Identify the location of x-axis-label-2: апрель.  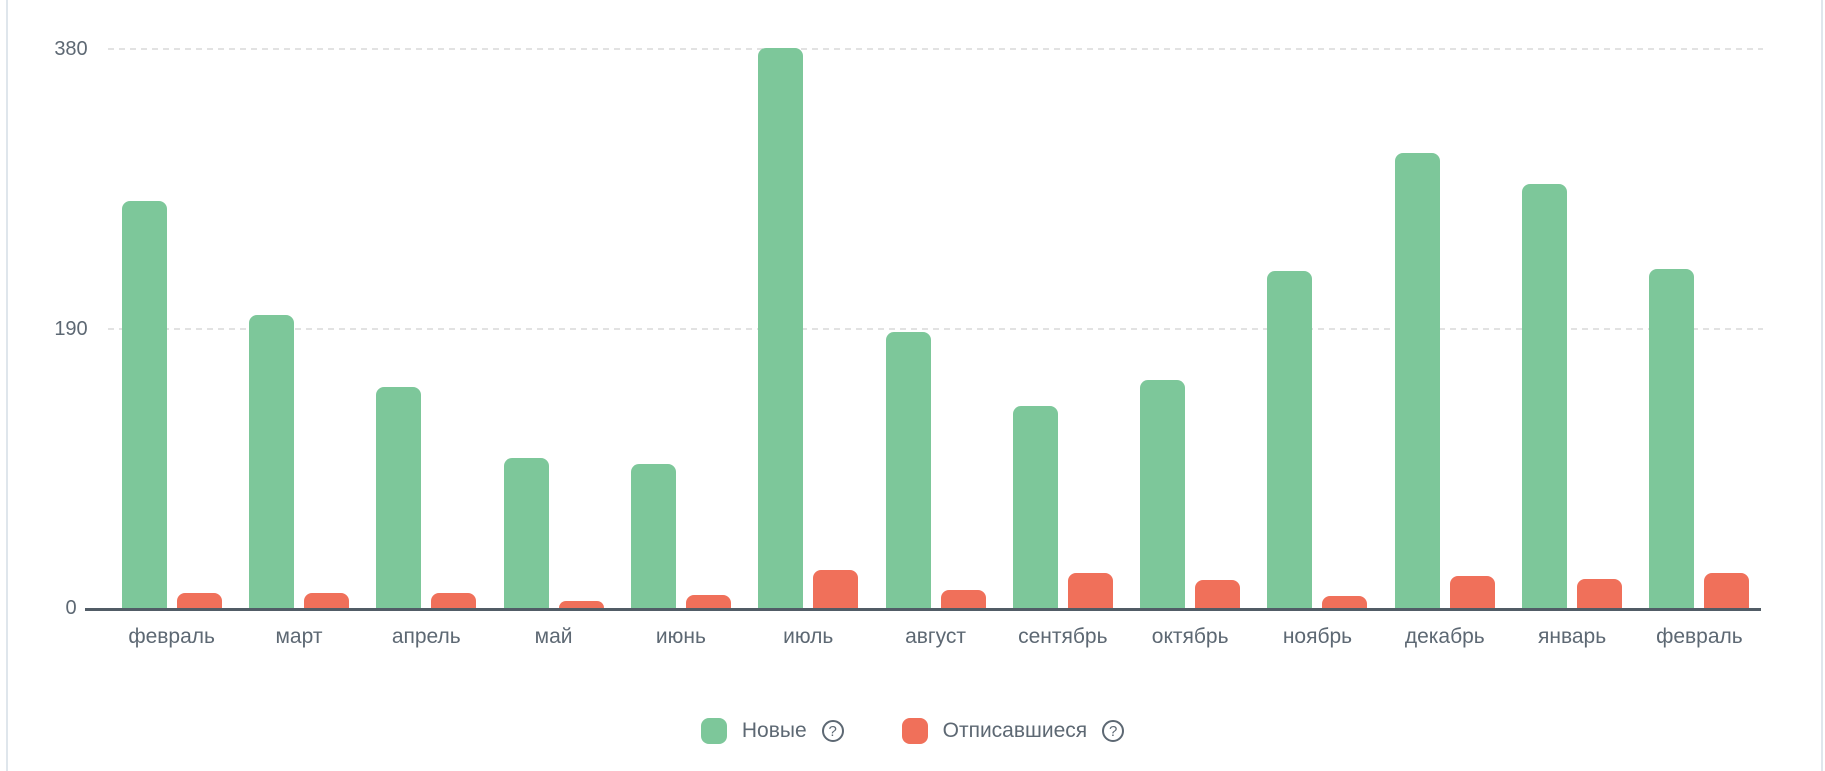
(426, 636).